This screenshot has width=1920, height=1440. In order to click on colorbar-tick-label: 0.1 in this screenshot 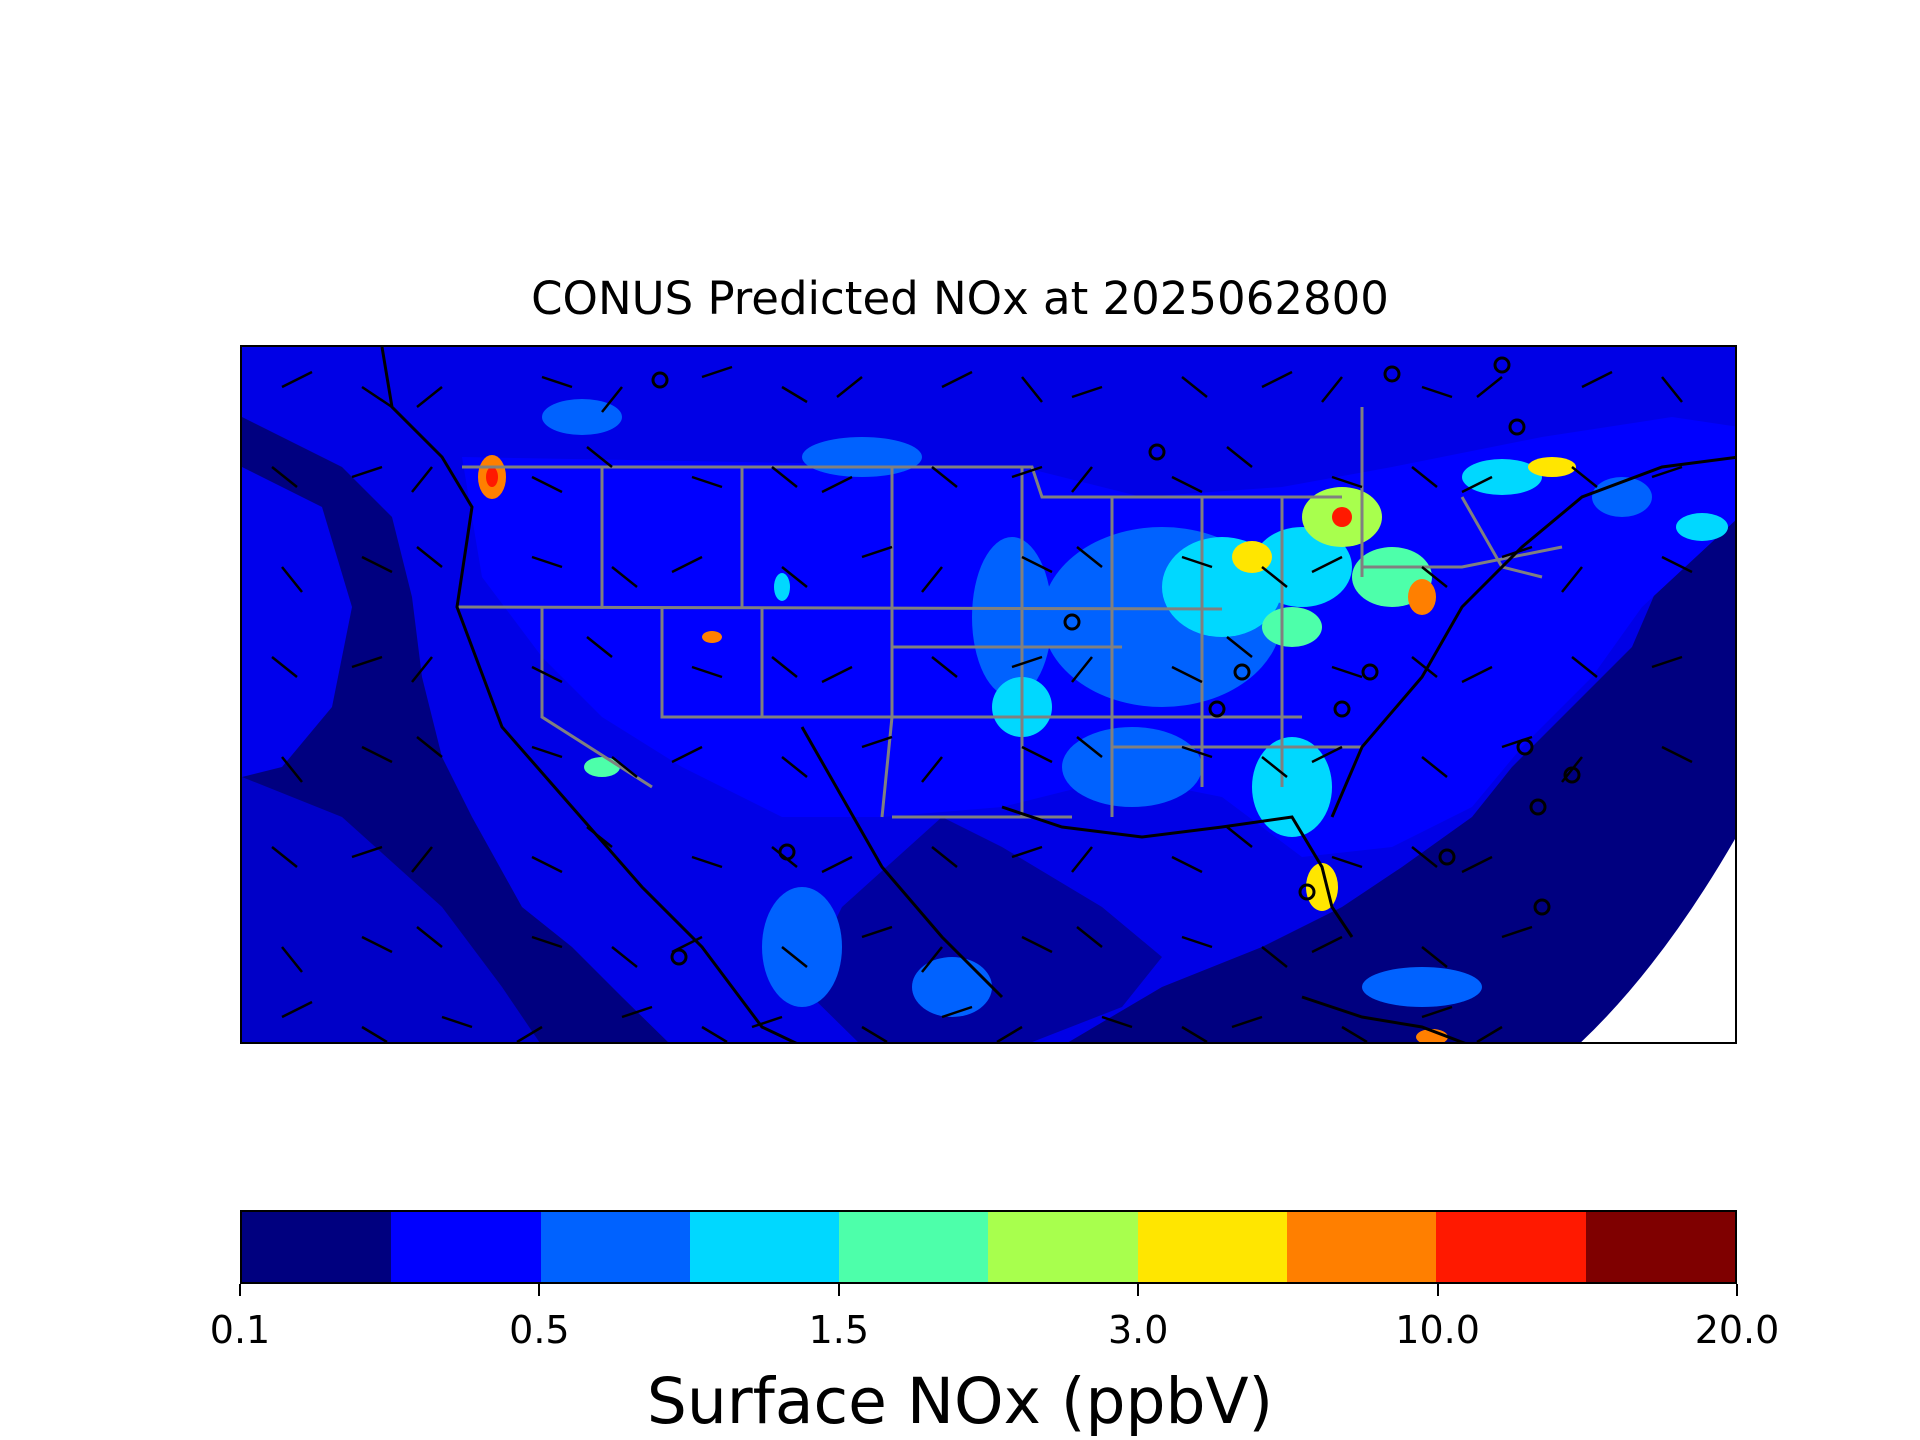, I will do `click(240, 1330)`.